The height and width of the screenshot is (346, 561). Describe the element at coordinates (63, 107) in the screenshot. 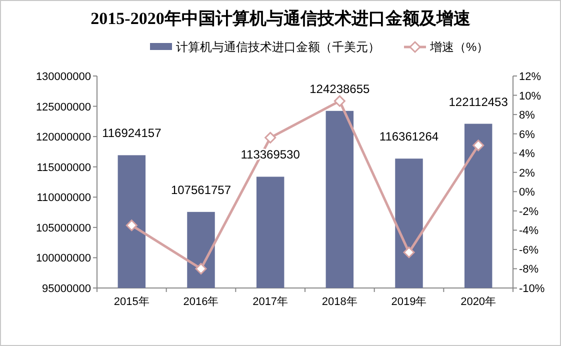

I see `y-tick-label: 125000000` at that location.